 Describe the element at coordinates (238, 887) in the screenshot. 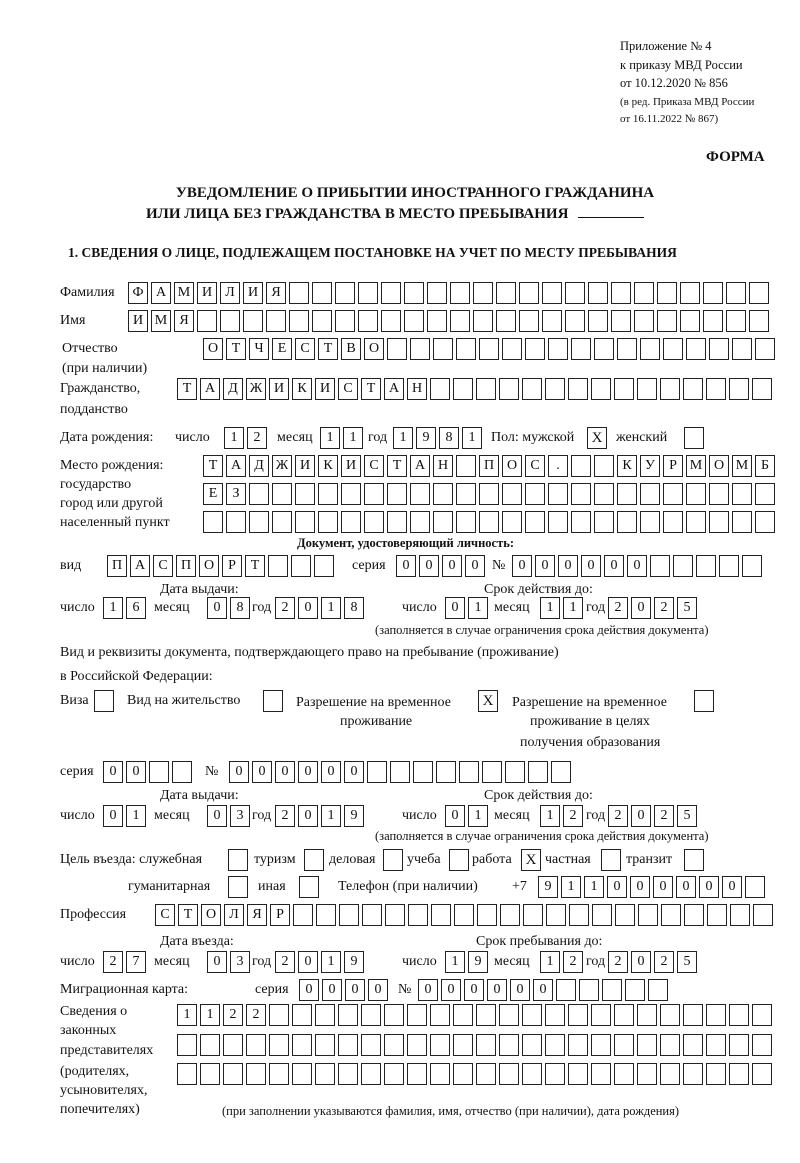

I see `purpose-humanitarian-checkbox` at that location.